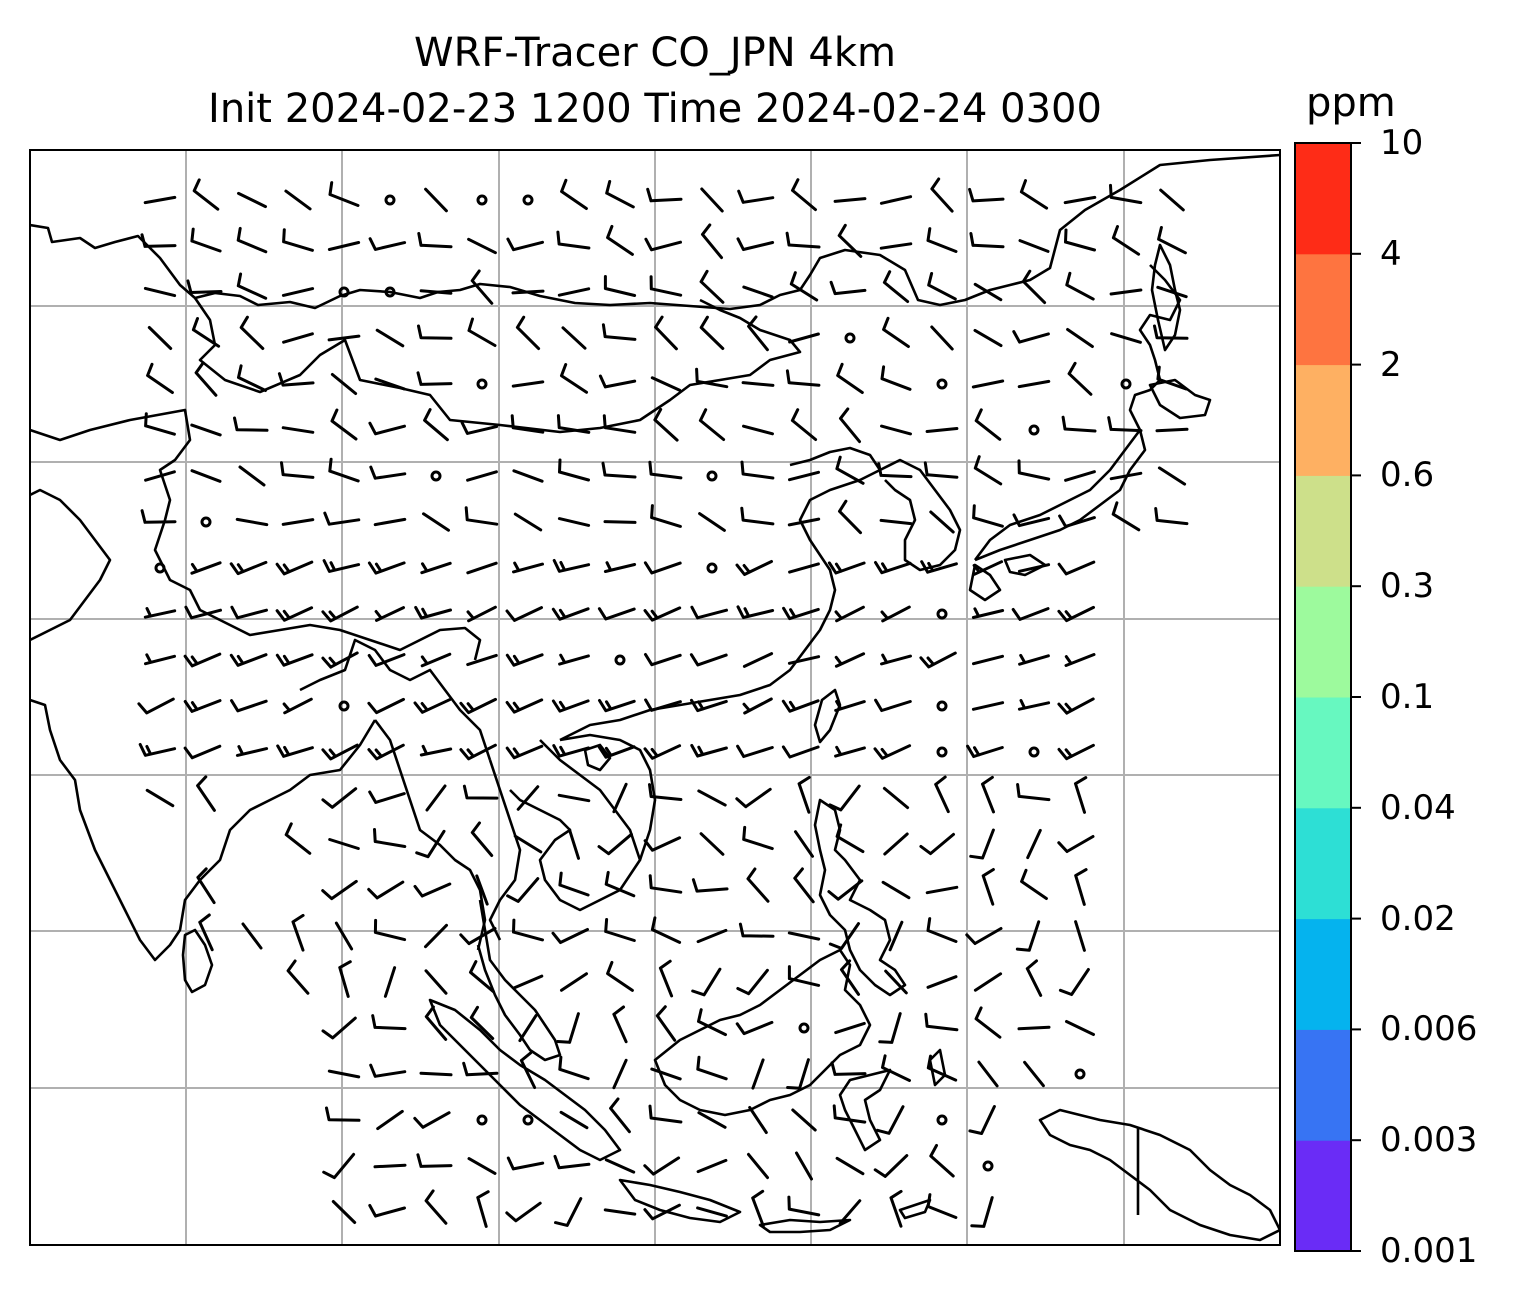  What do you see at coordinates (430, 835) in the screenshot?
I see `myanmar-coast` at bounding box center [430, 835].